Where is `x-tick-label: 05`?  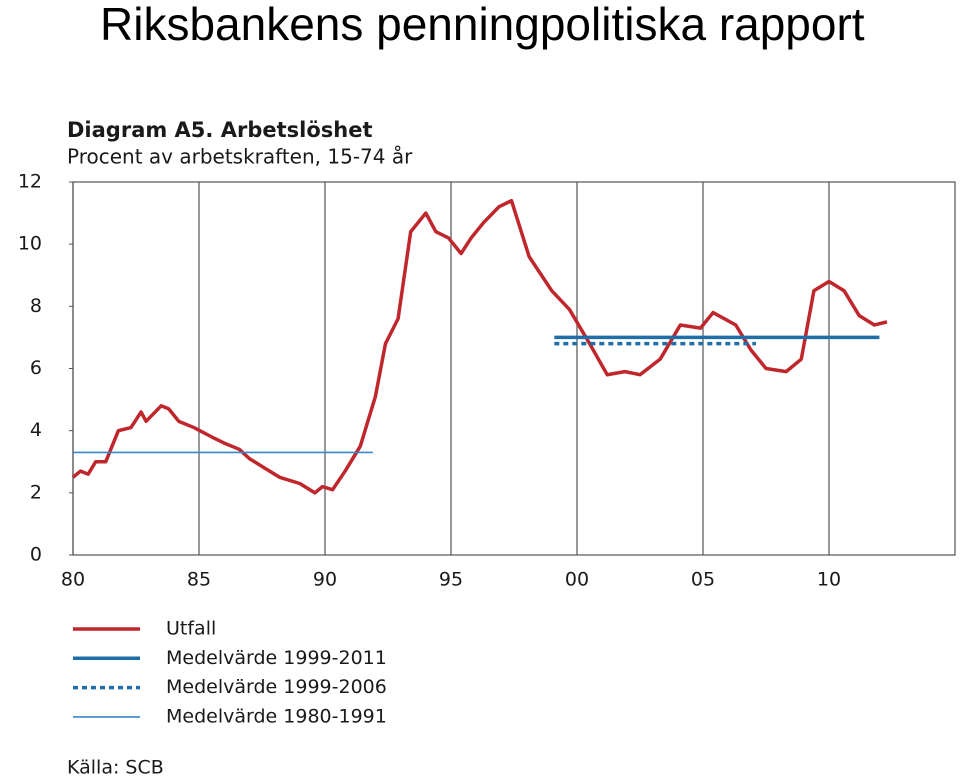
x-tick-label: 05 is located at coordinates (703, 580).